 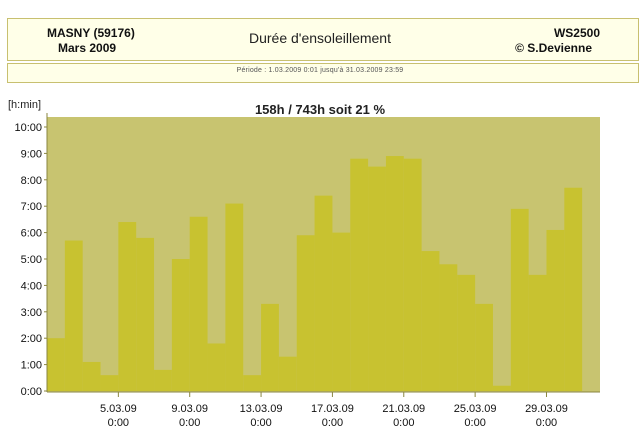 I want to click on bar-27.03.09, so click(x=519, y=299).